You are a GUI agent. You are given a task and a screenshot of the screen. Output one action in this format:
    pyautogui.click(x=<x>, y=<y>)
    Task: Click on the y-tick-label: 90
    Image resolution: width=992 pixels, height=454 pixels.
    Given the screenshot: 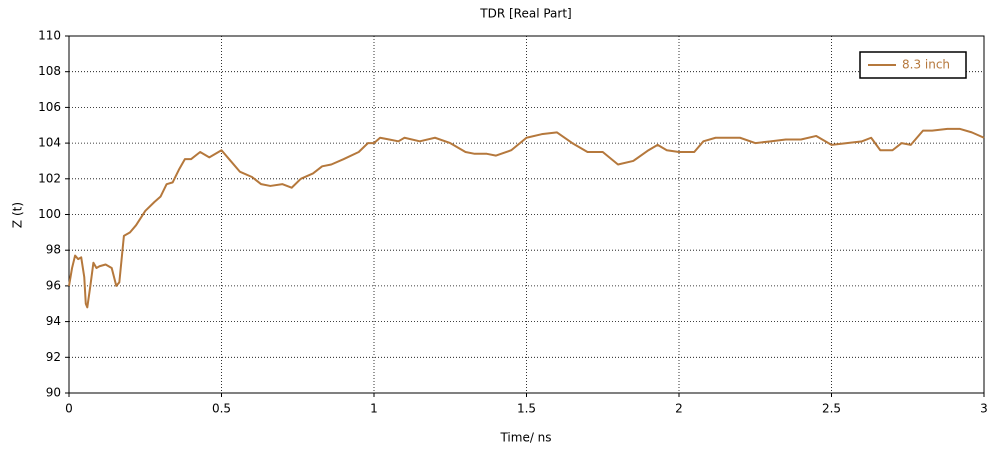 What is the action you would take?
    pyautogui.click(x=53, y=393)
    